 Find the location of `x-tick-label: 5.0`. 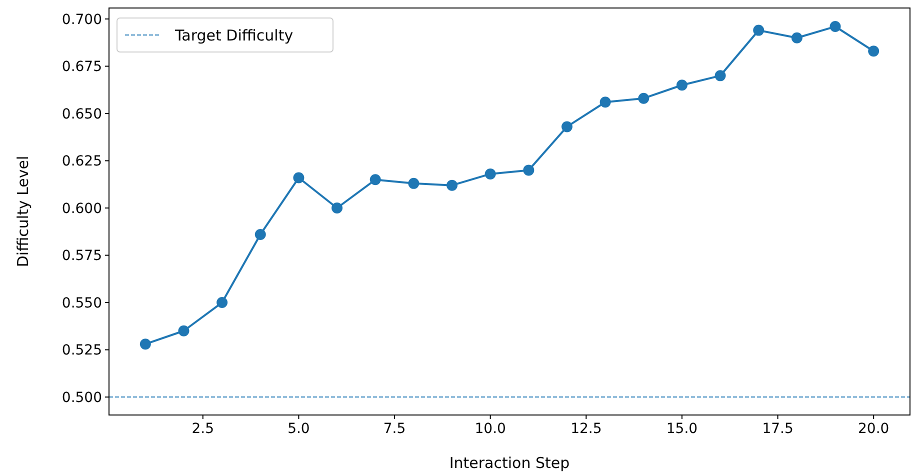

x-tick-label: 5.0 is located at coordinates (299, 429).